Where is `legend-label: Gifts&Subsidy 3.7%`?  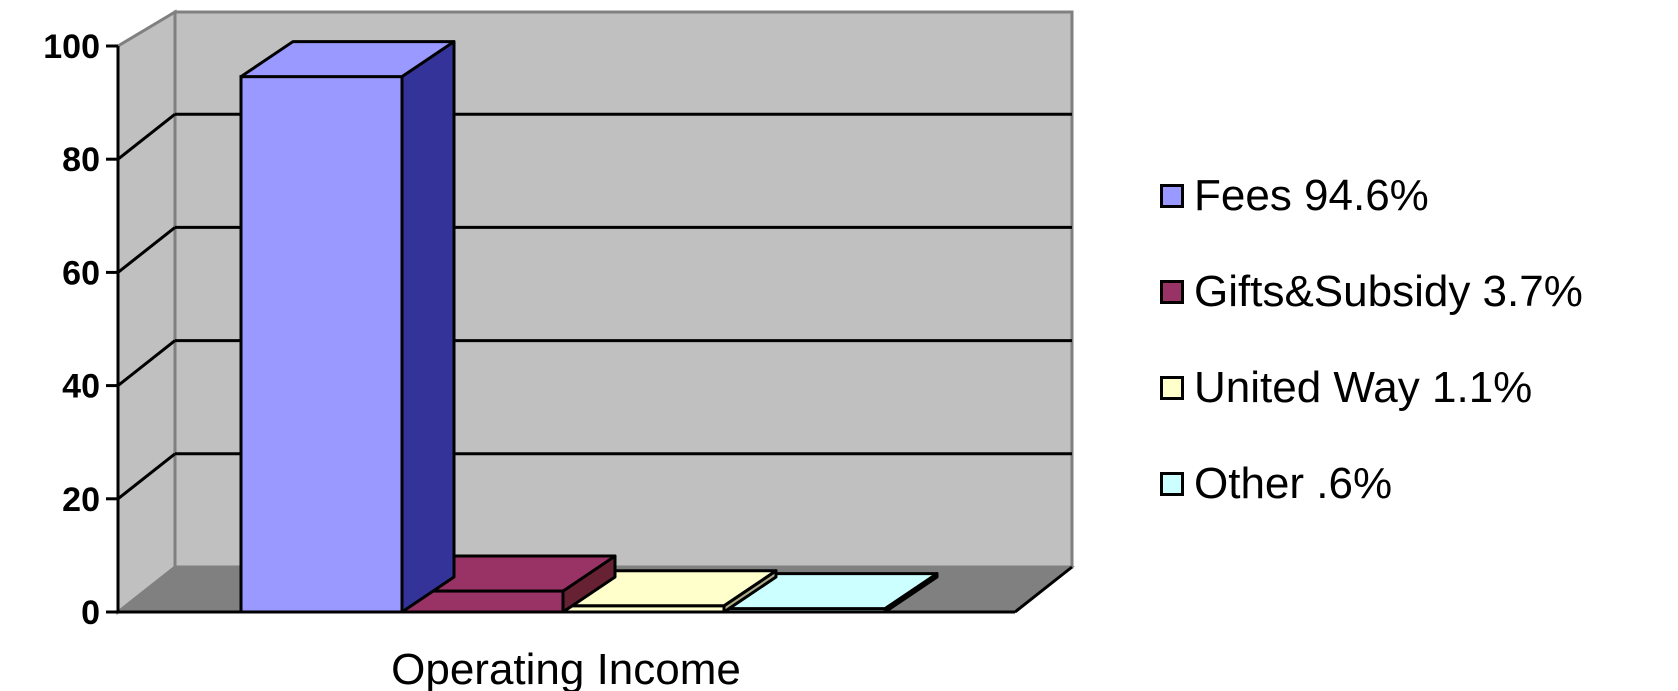
legend-label: Gifts&Subsidy 3.7% is located at coordinates (1388, 291).